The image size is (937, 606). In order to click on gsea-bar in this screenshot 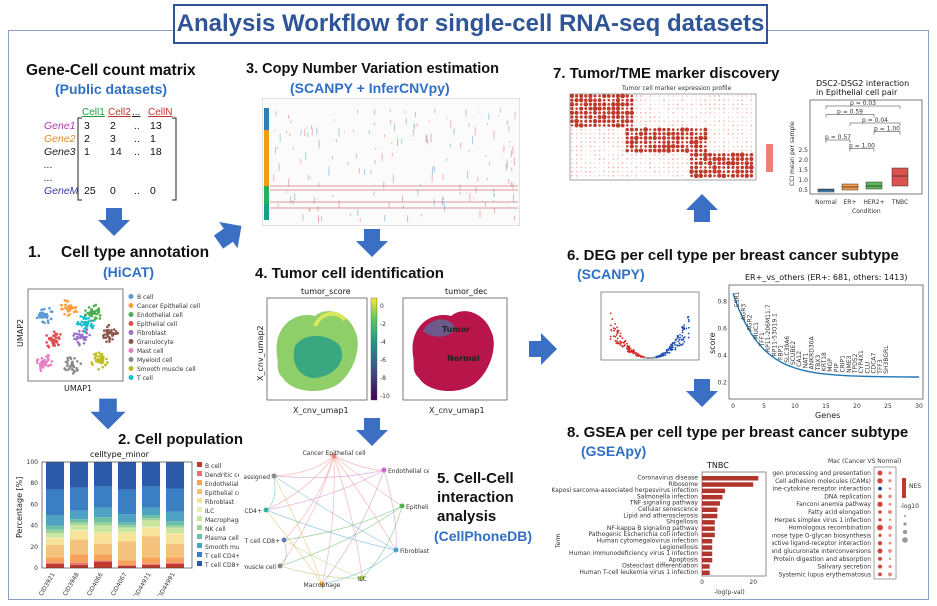, I will do `click(710, 516)`.